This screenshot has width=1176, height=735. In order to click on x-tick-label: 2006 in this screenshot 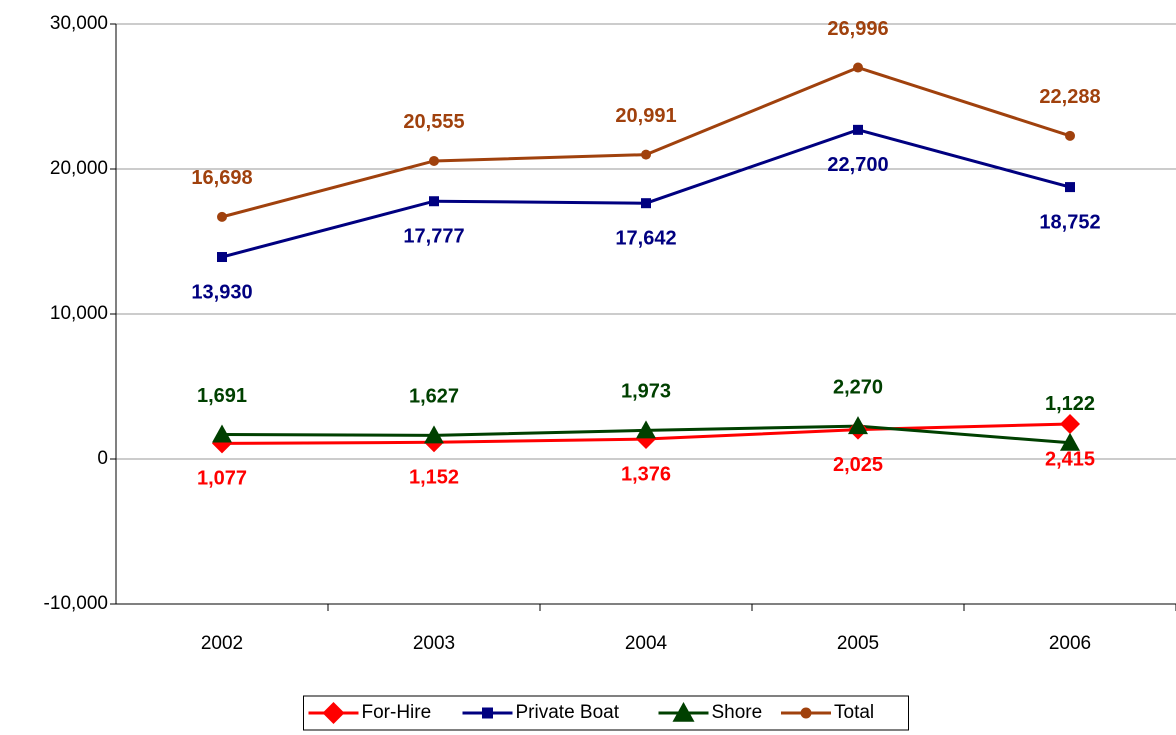, I will do `click(1070, 643)`.